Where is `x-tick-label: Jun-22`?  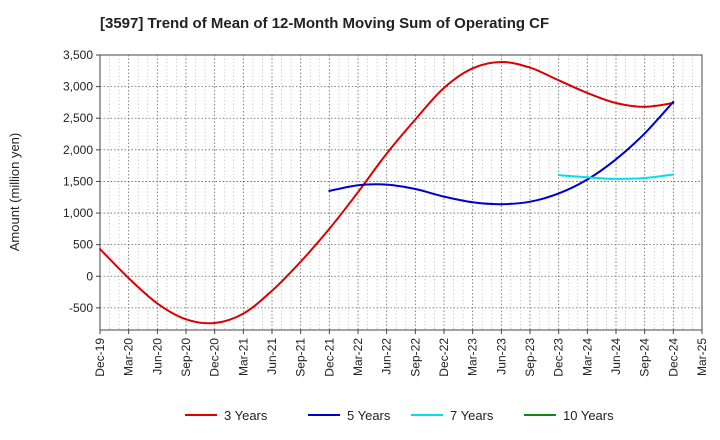 x-tick-label: Jun-22 is located at coordinates (387, 356).